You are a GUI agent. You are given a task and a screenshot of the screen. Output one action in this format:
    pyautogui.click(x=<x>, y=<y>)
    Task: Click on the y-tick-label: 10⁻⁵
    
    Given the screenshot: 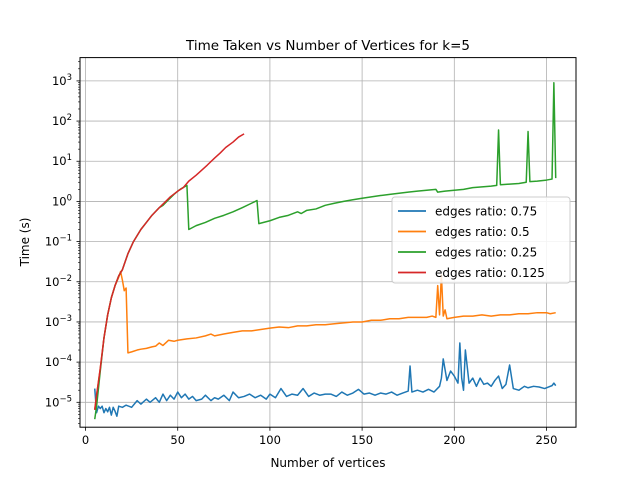 What is the action you would take?
    pyautogui.click(x=58, y=401)
    